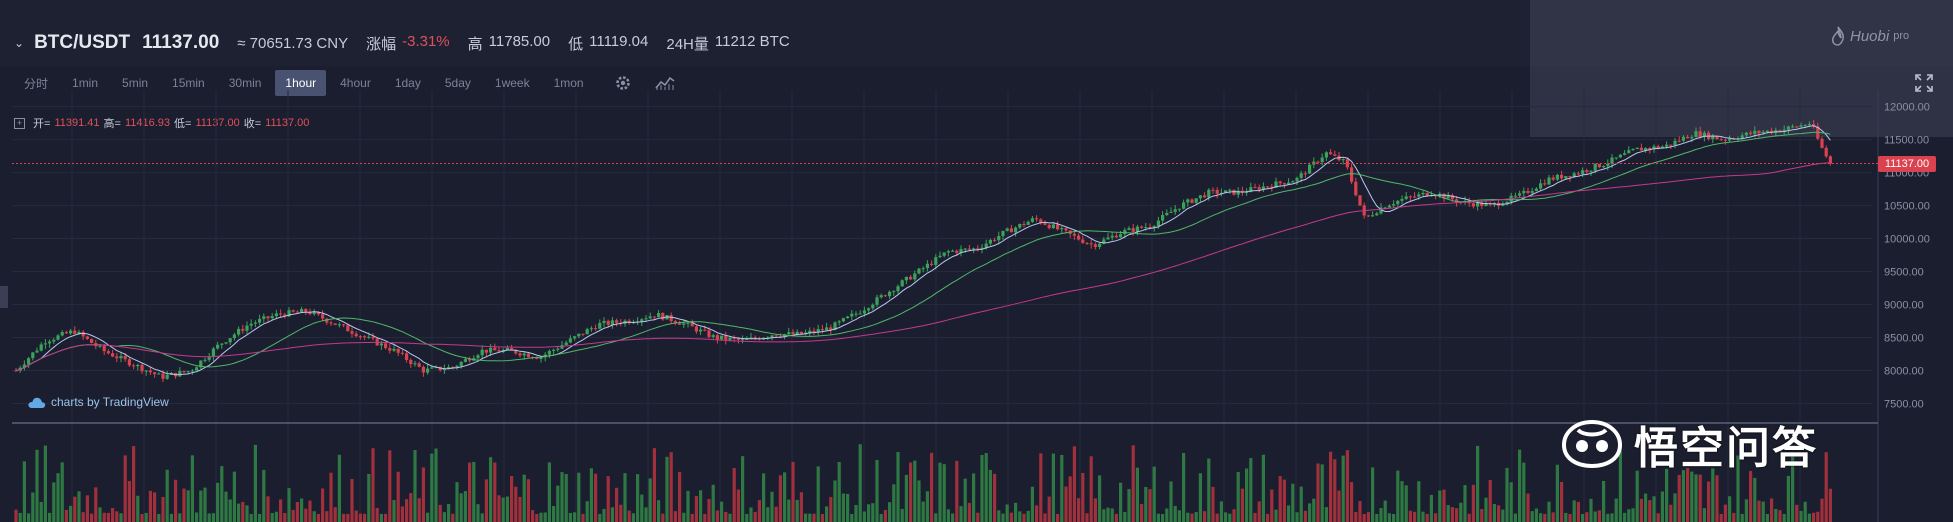 The image size is (1953, 522). I want to click on collapse-legend-icon: +, so click(19, 123).